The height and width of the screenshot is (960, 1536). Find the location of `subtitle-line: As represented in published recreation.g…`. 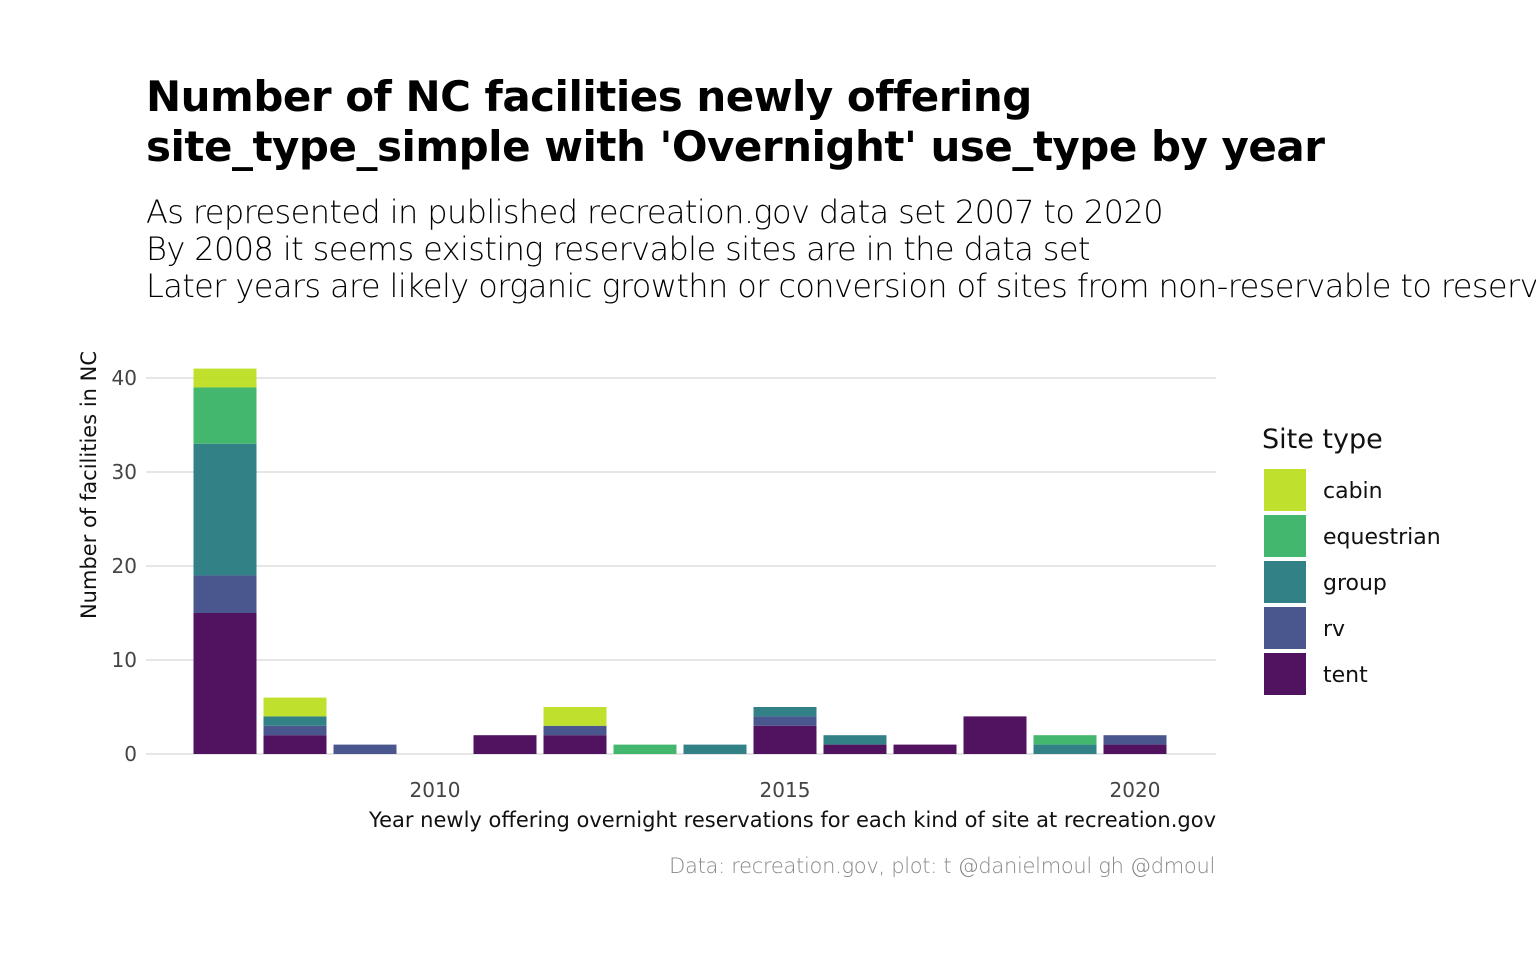

subtitle-line: As represented in published recreation.g… is located at coordinates (655, 212).